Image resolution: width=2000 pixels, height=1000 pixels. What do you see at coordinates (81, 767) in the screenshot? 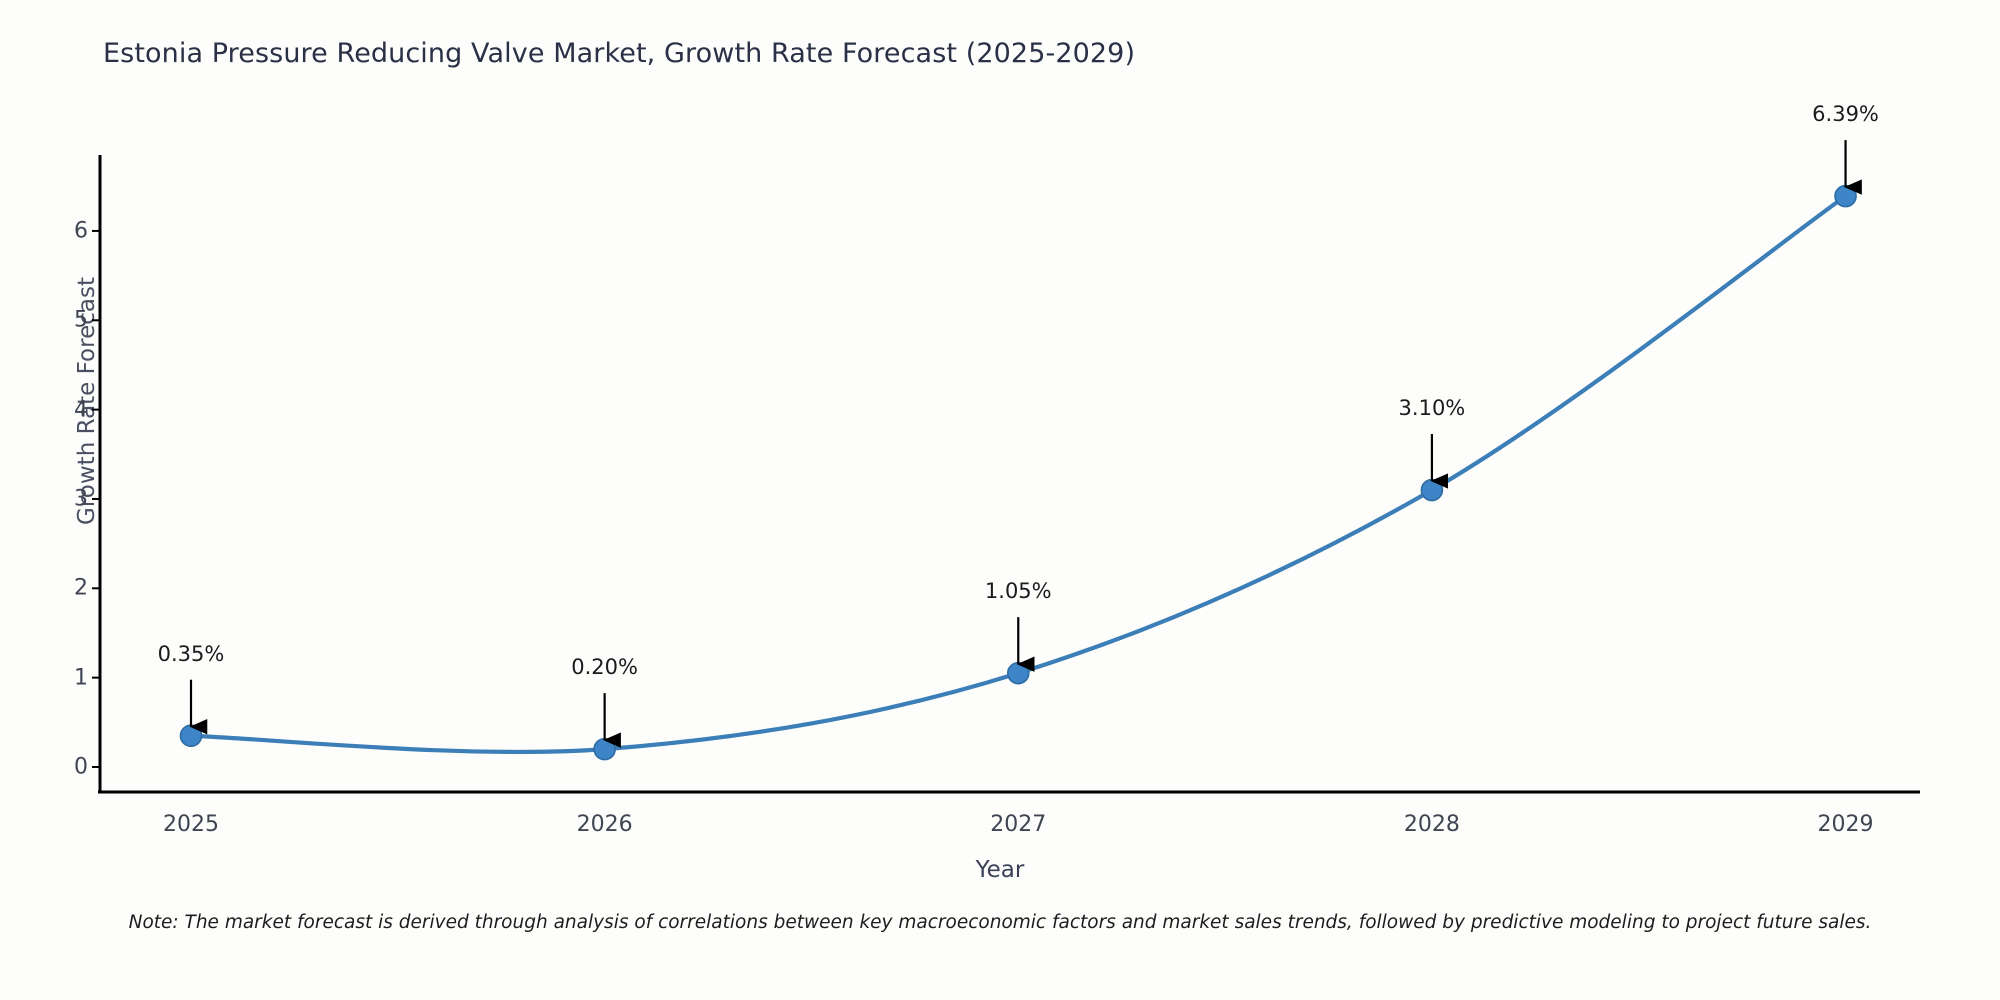
I see `y-tick-label: 0` at bounding box center [81, 767].